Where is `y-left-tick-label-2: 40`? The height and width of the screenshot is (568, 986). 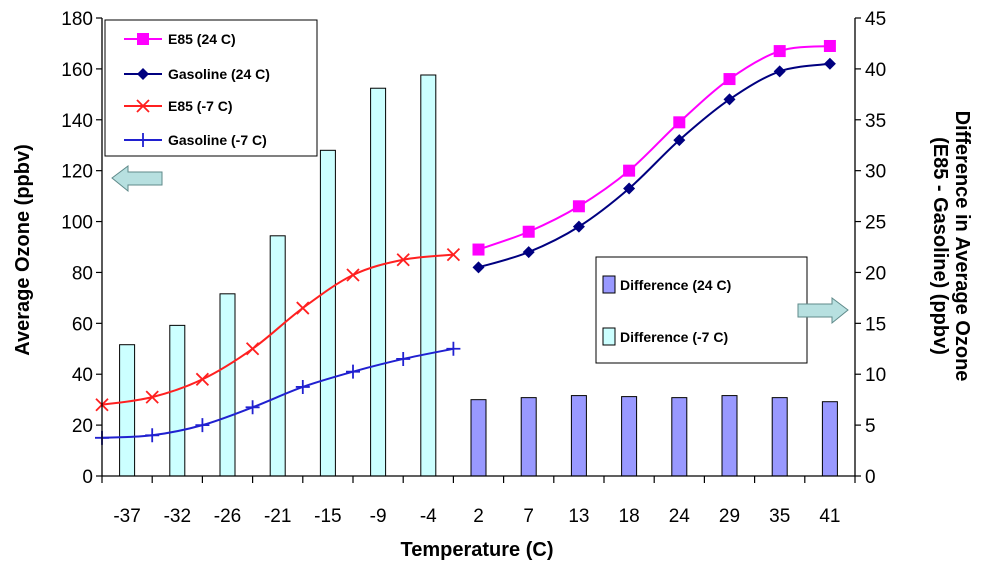 y-left-tick-label-2: 40 is located at coordinates (82, 375).